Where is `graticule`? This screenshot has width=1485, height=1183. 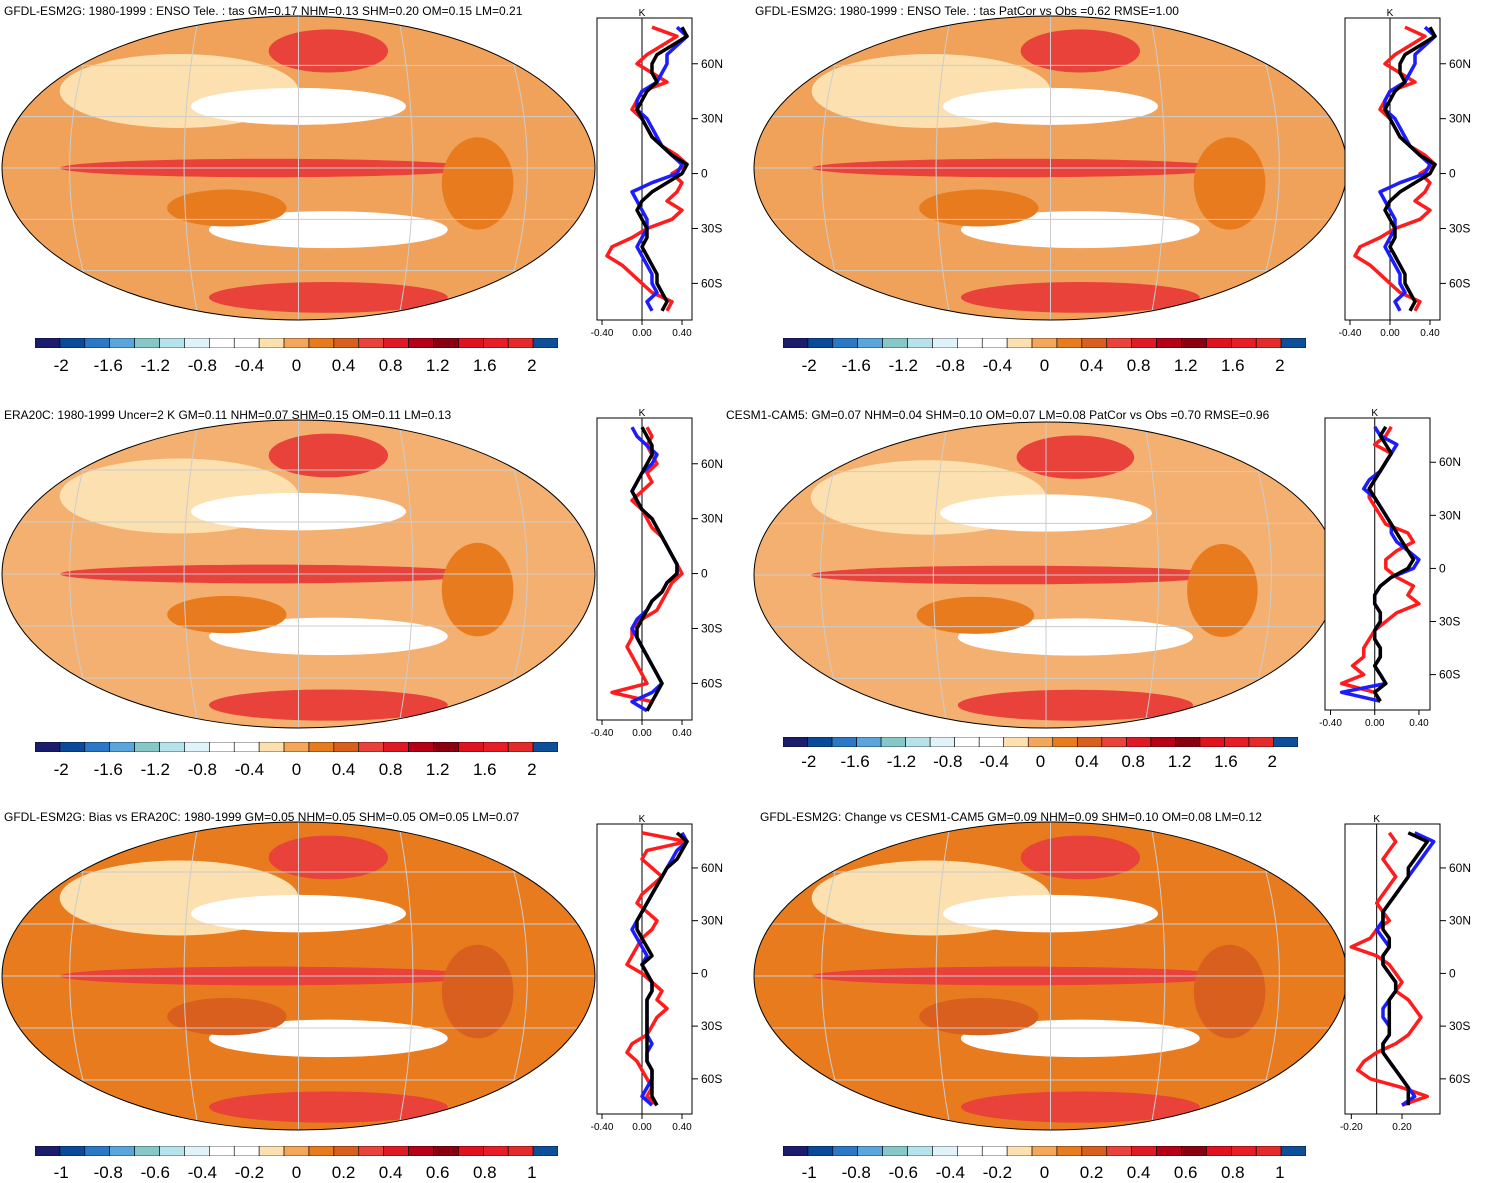 graticule is located at coordinates (1157, 168).